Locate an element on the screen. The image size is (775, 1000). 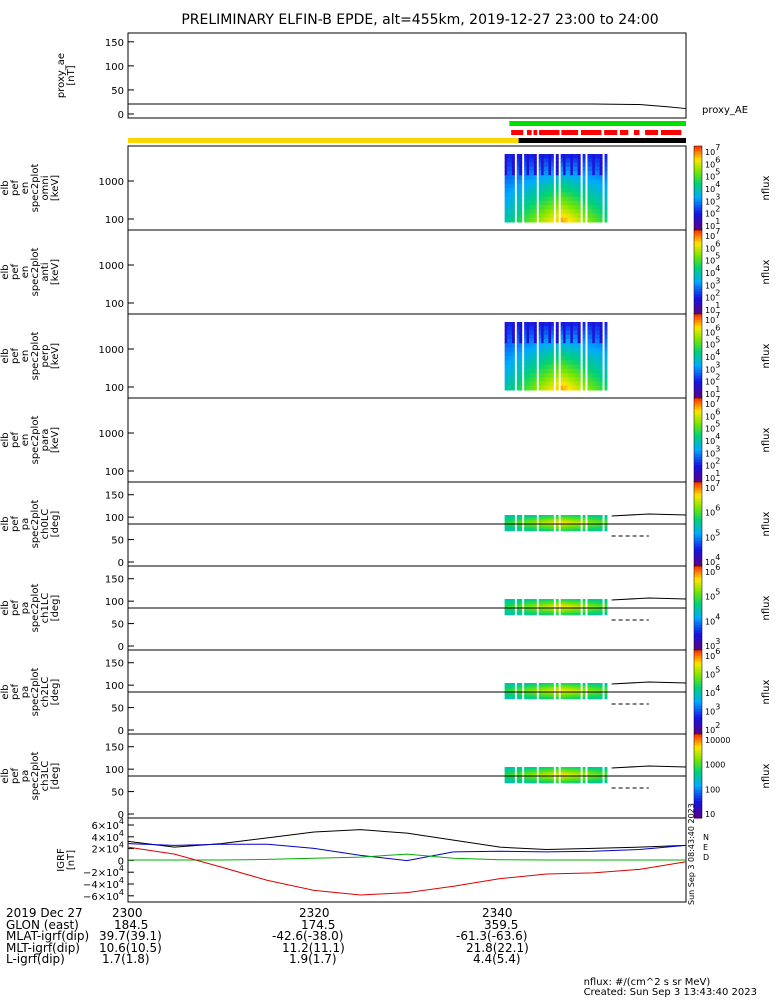
tick-label: 100 is located at coordinates (114, 388).